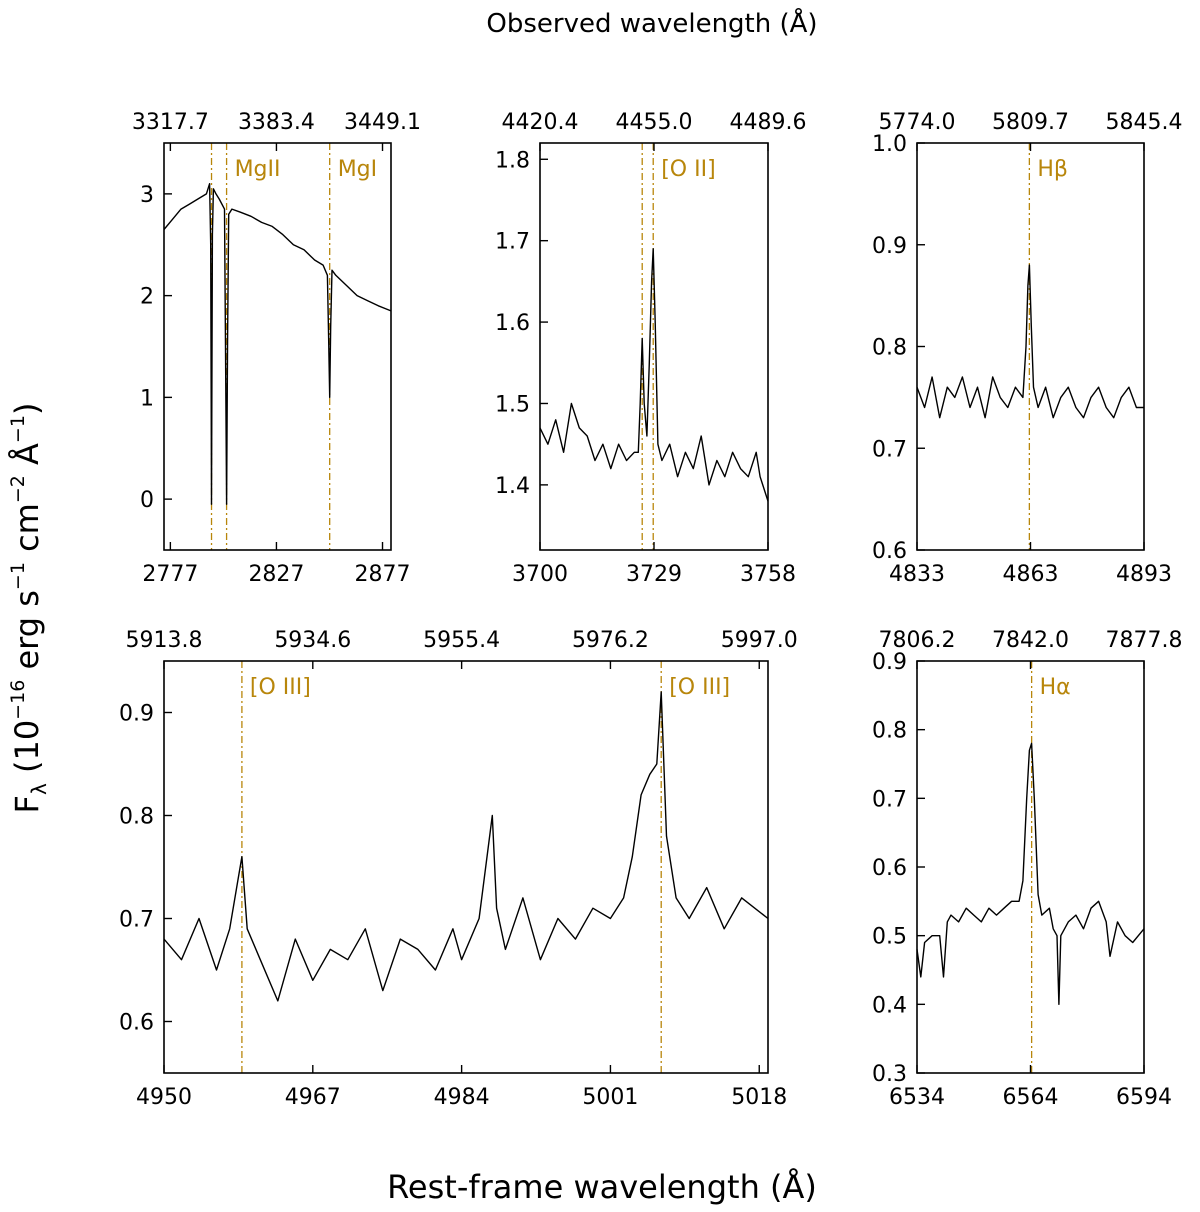 The image size is (1200, 1212). Describe the element at coordinates (312, 640) in the screenshot. I see `top-xtick-label-oiii-1: 5934.6` at that location.